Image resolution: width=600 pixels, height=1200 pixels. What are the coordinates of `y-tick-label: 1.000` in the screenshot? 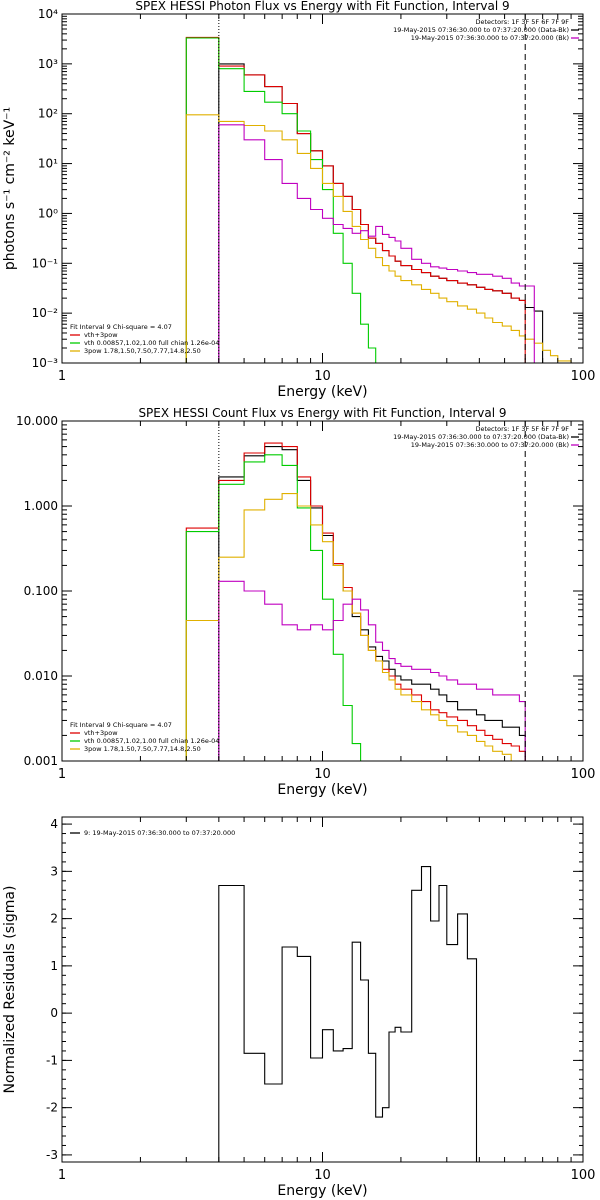 It's located at (41, 506).